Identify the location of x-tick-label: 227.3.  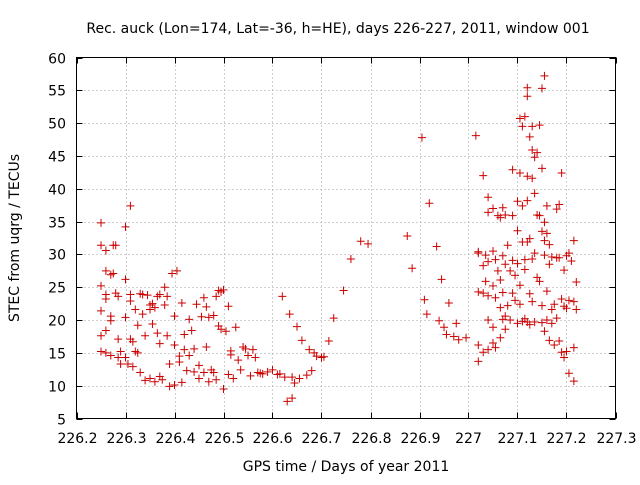
(616, 439).